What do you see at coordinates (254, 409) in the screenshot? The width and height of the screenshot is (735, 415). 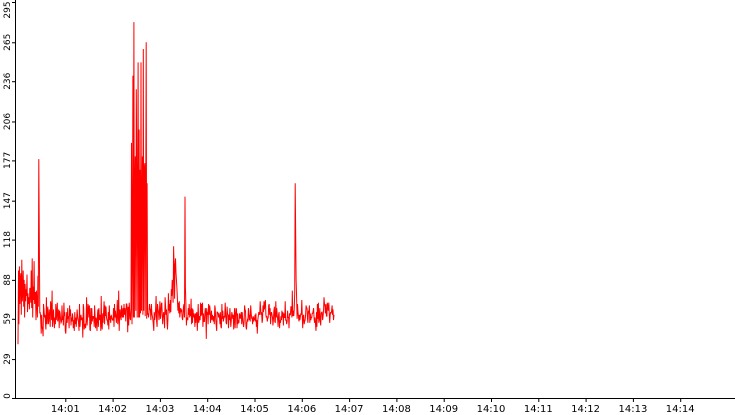 I see `x-tick-label: 14:05` at bounding box center [254, 409].